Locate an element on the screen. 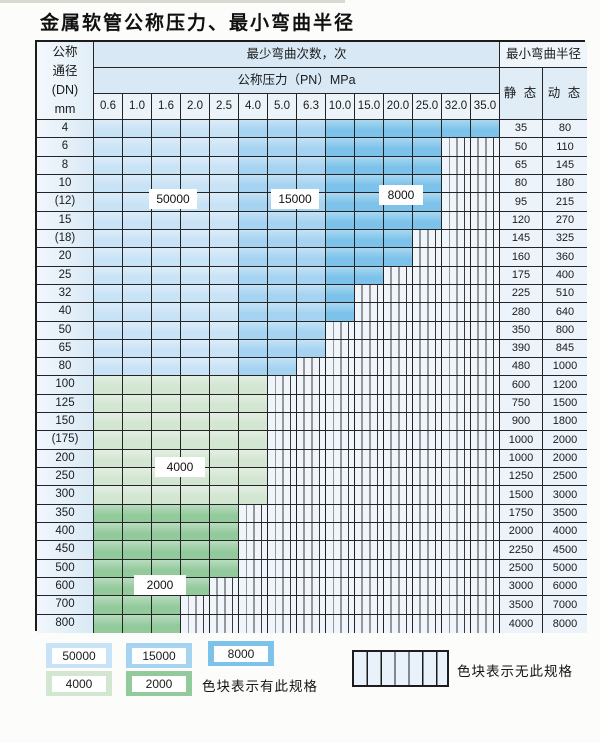 This screenshot has width=600, height=743. dn-cell: 32 is located at coordinates (65, 294).